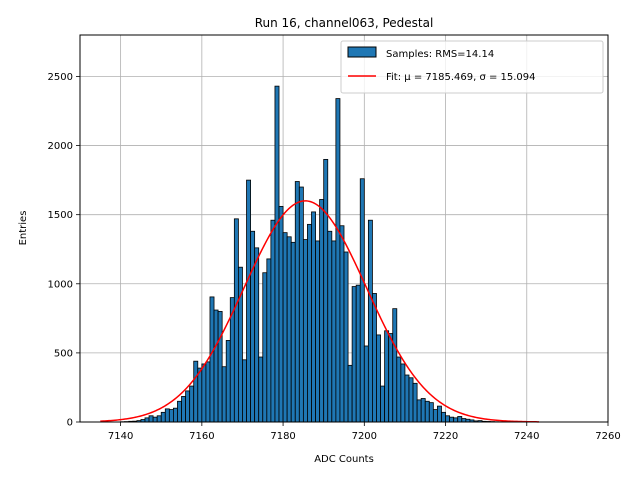 This screenshot has height=480, width=640. I want to click on x-tick-label: 7140, so click(120, 436).